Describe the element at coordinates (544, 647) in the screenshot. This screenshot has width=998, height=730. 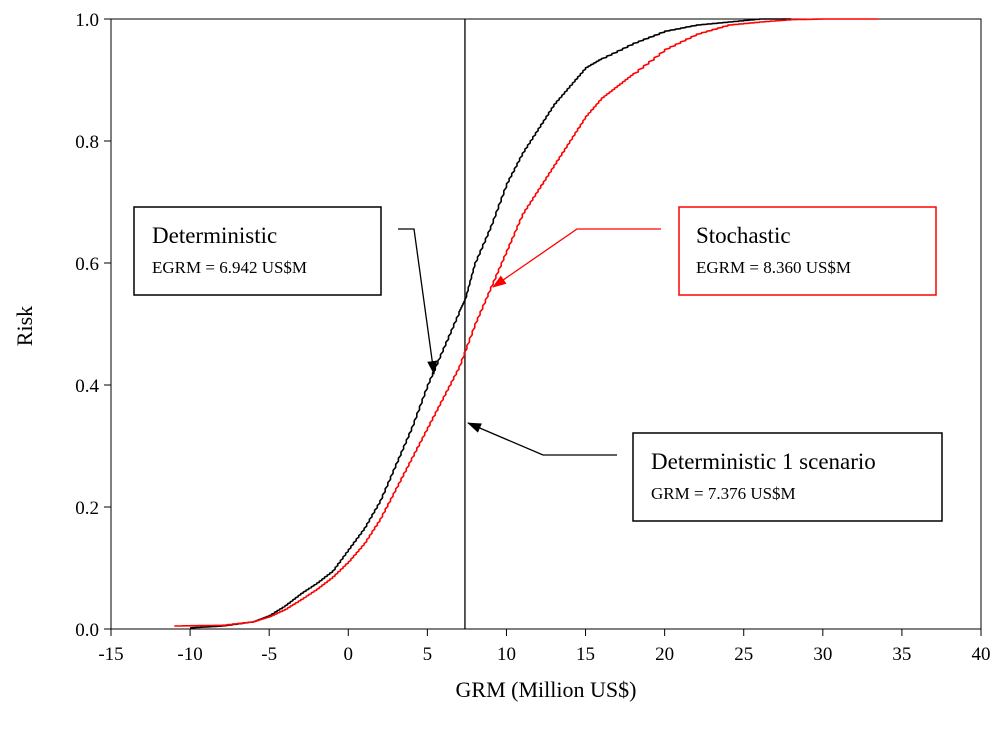
I see `x-axis: -15 -10 -5 0 5 10 15 20 25 30 35 40` at that location.